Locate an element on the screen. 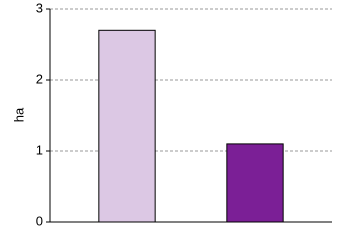  y-axis-label: ha is located at coordinates (18, 114).